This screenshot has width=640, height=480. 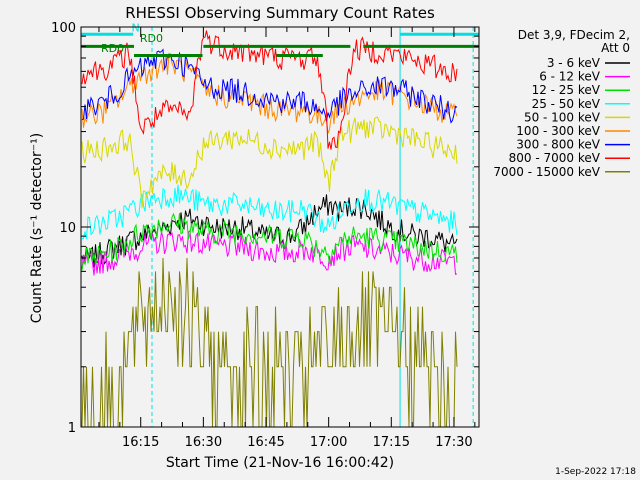 What do you see at coordinates (566, 90) in the screenshot?
I see `legend-label-2: 12 - 25 keV` at bounding box center [566, 90].